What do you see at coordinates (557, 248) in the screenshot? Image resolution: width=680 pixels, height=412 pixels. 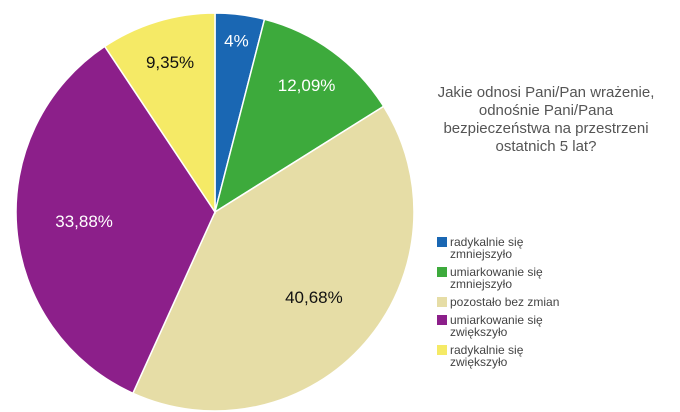 I see `legend-item: radykalnie się zmniejszyło` at bounding box center [557, 248].